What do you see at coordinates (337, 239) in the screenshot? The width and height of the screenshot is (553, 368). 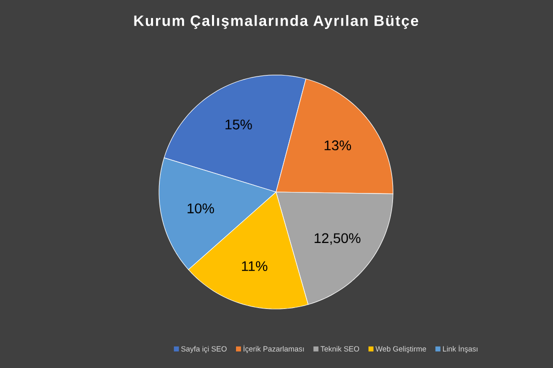 I see `data-label: 12,50%` at bounding box center [337, 239].